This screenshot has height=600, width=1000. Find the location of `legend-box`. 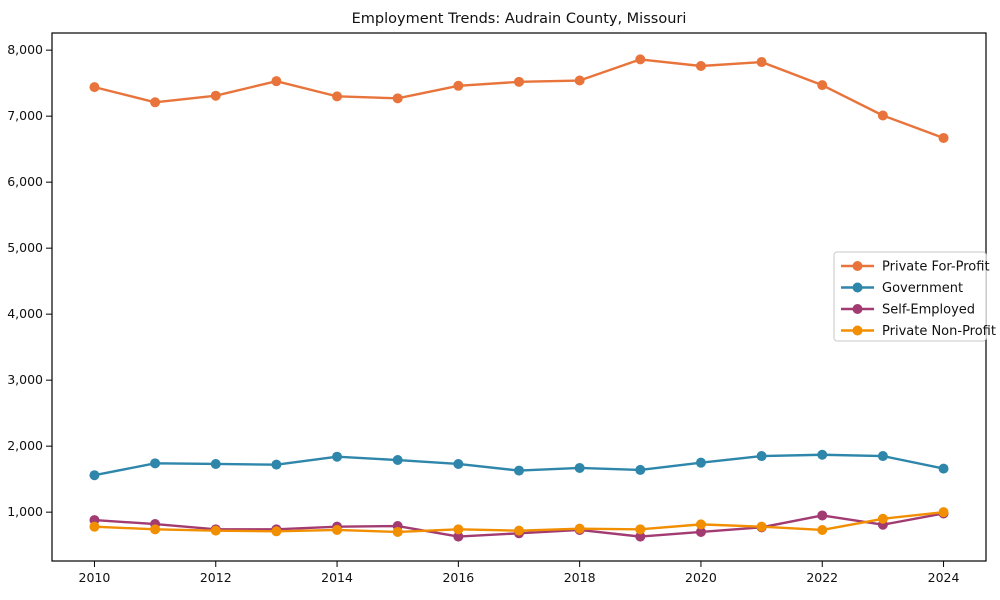

legend-box is located at coordinates (910, 296).